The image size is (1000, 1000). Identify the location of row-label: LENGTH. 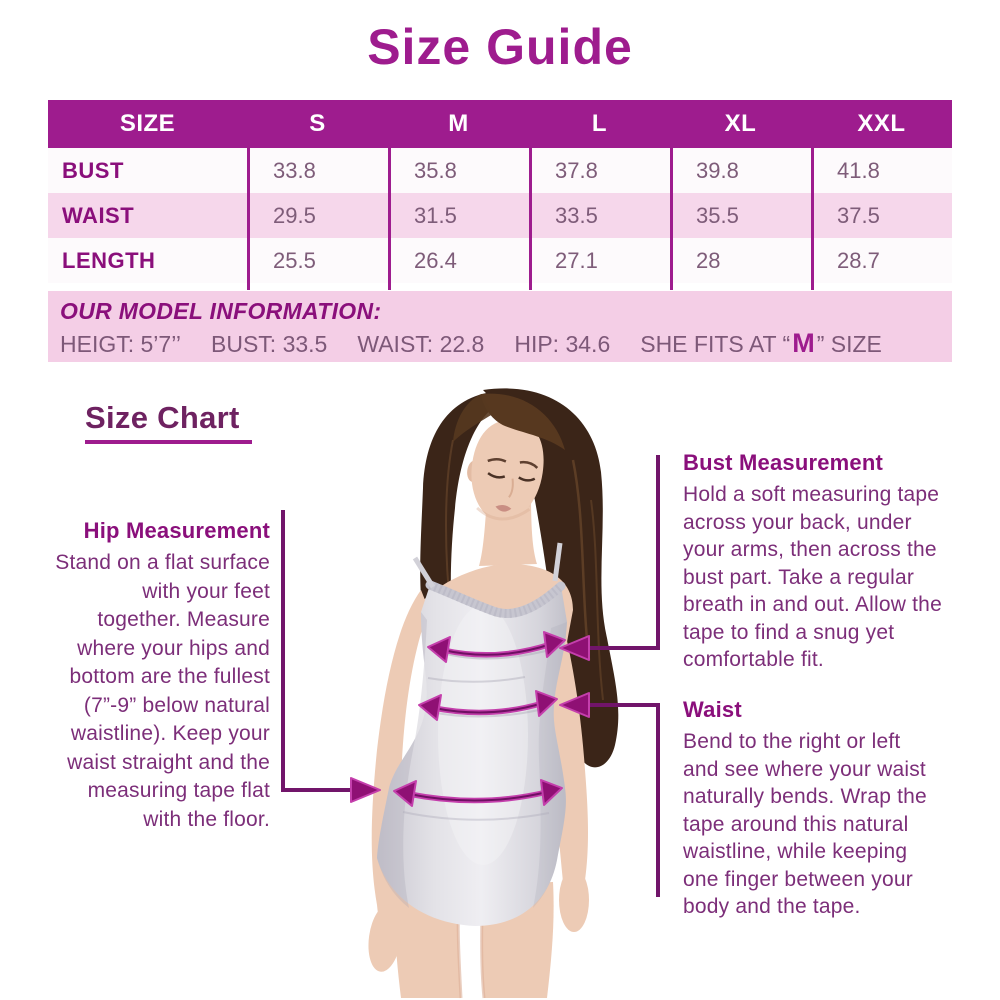
(109, 260).